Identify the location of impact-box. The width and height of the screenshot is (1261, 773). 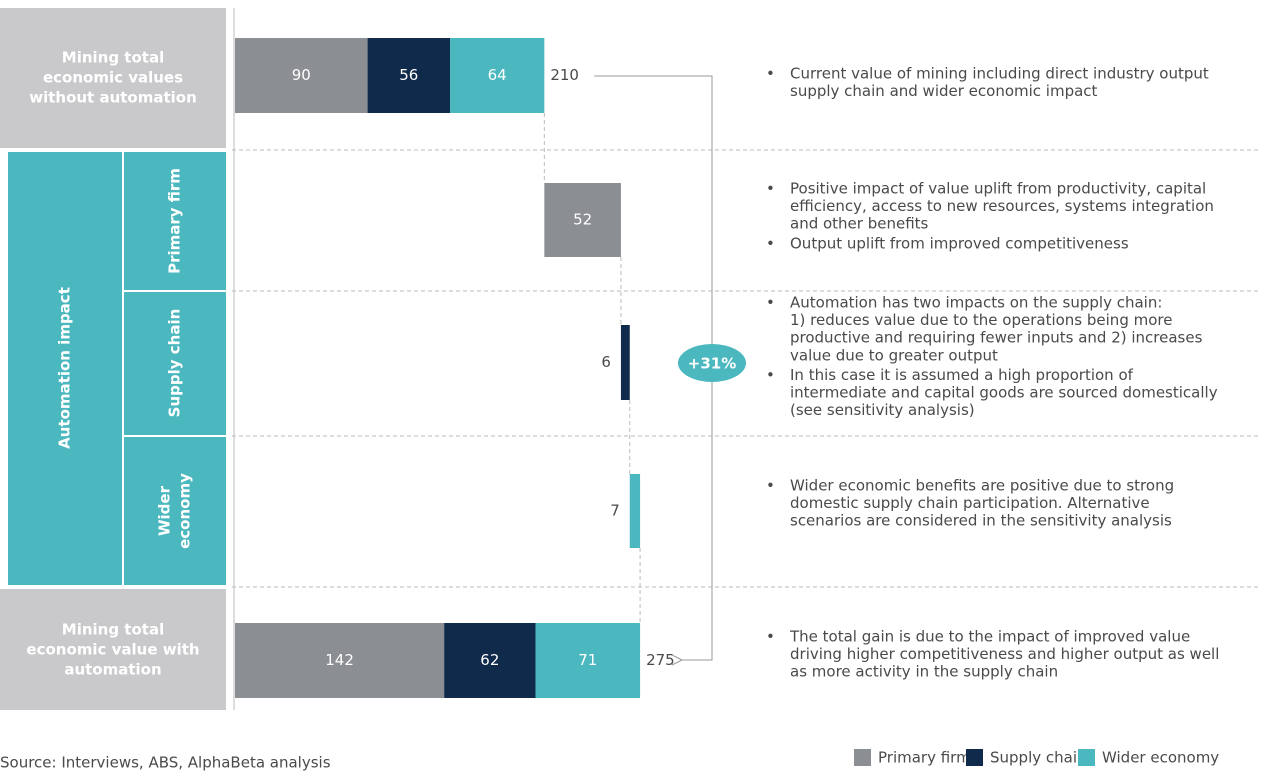
(65, 368).